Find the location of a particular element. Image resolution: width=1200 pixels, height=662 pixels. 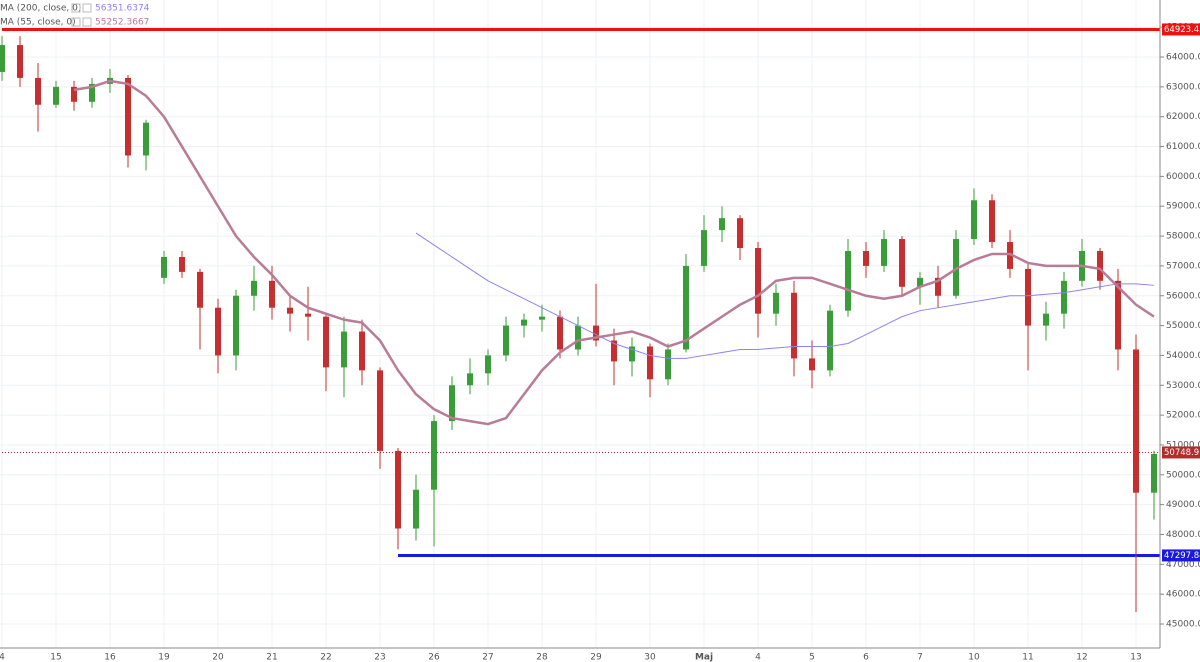

x-tick-label: Maj is located at coordinates (704, 657).